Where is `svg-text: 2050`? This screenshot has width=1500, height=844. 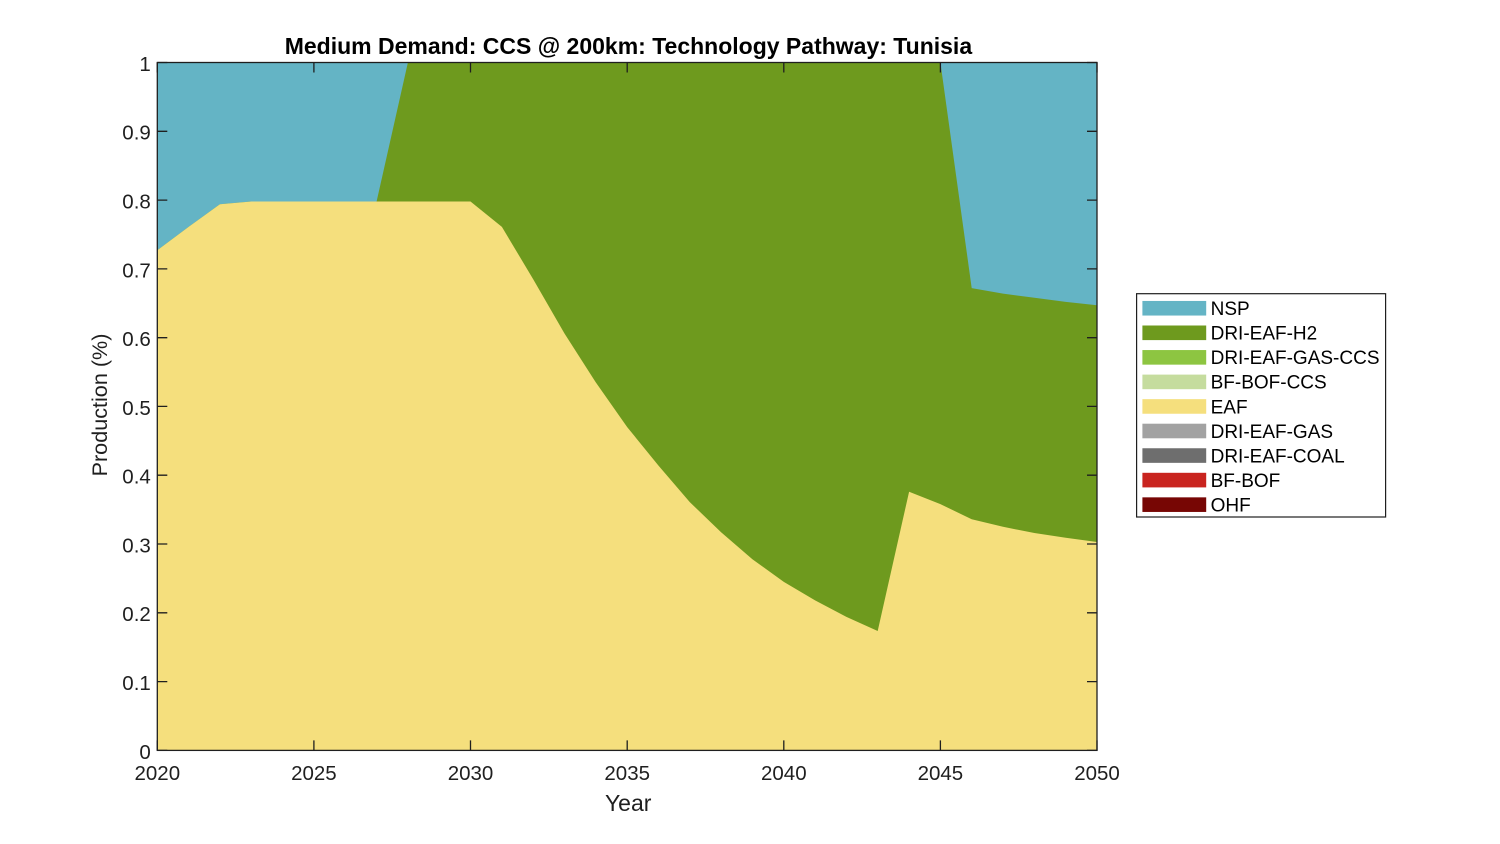 svg-text: 2050 is located at coordinates (1097, 773).